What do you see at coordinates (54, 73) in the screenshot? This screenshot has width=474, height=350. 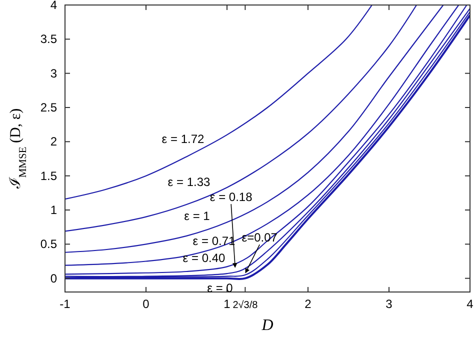 I see `y-tick-label: 3` at bounding box center [54, 73].